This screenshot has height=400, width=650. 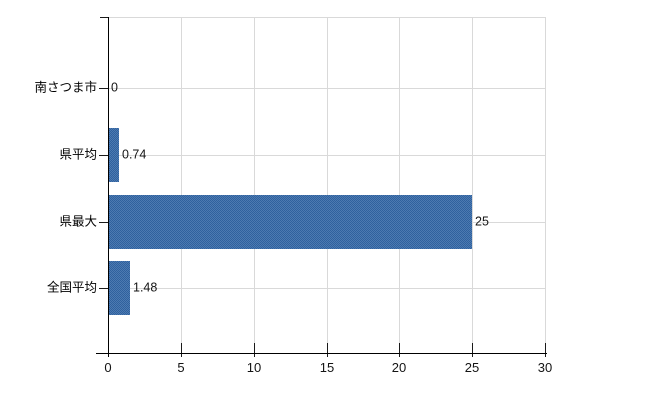 What do you see at coordinates (108, 187) in the screenshot?
I see `y-axis` at bounding box center [108, 187].